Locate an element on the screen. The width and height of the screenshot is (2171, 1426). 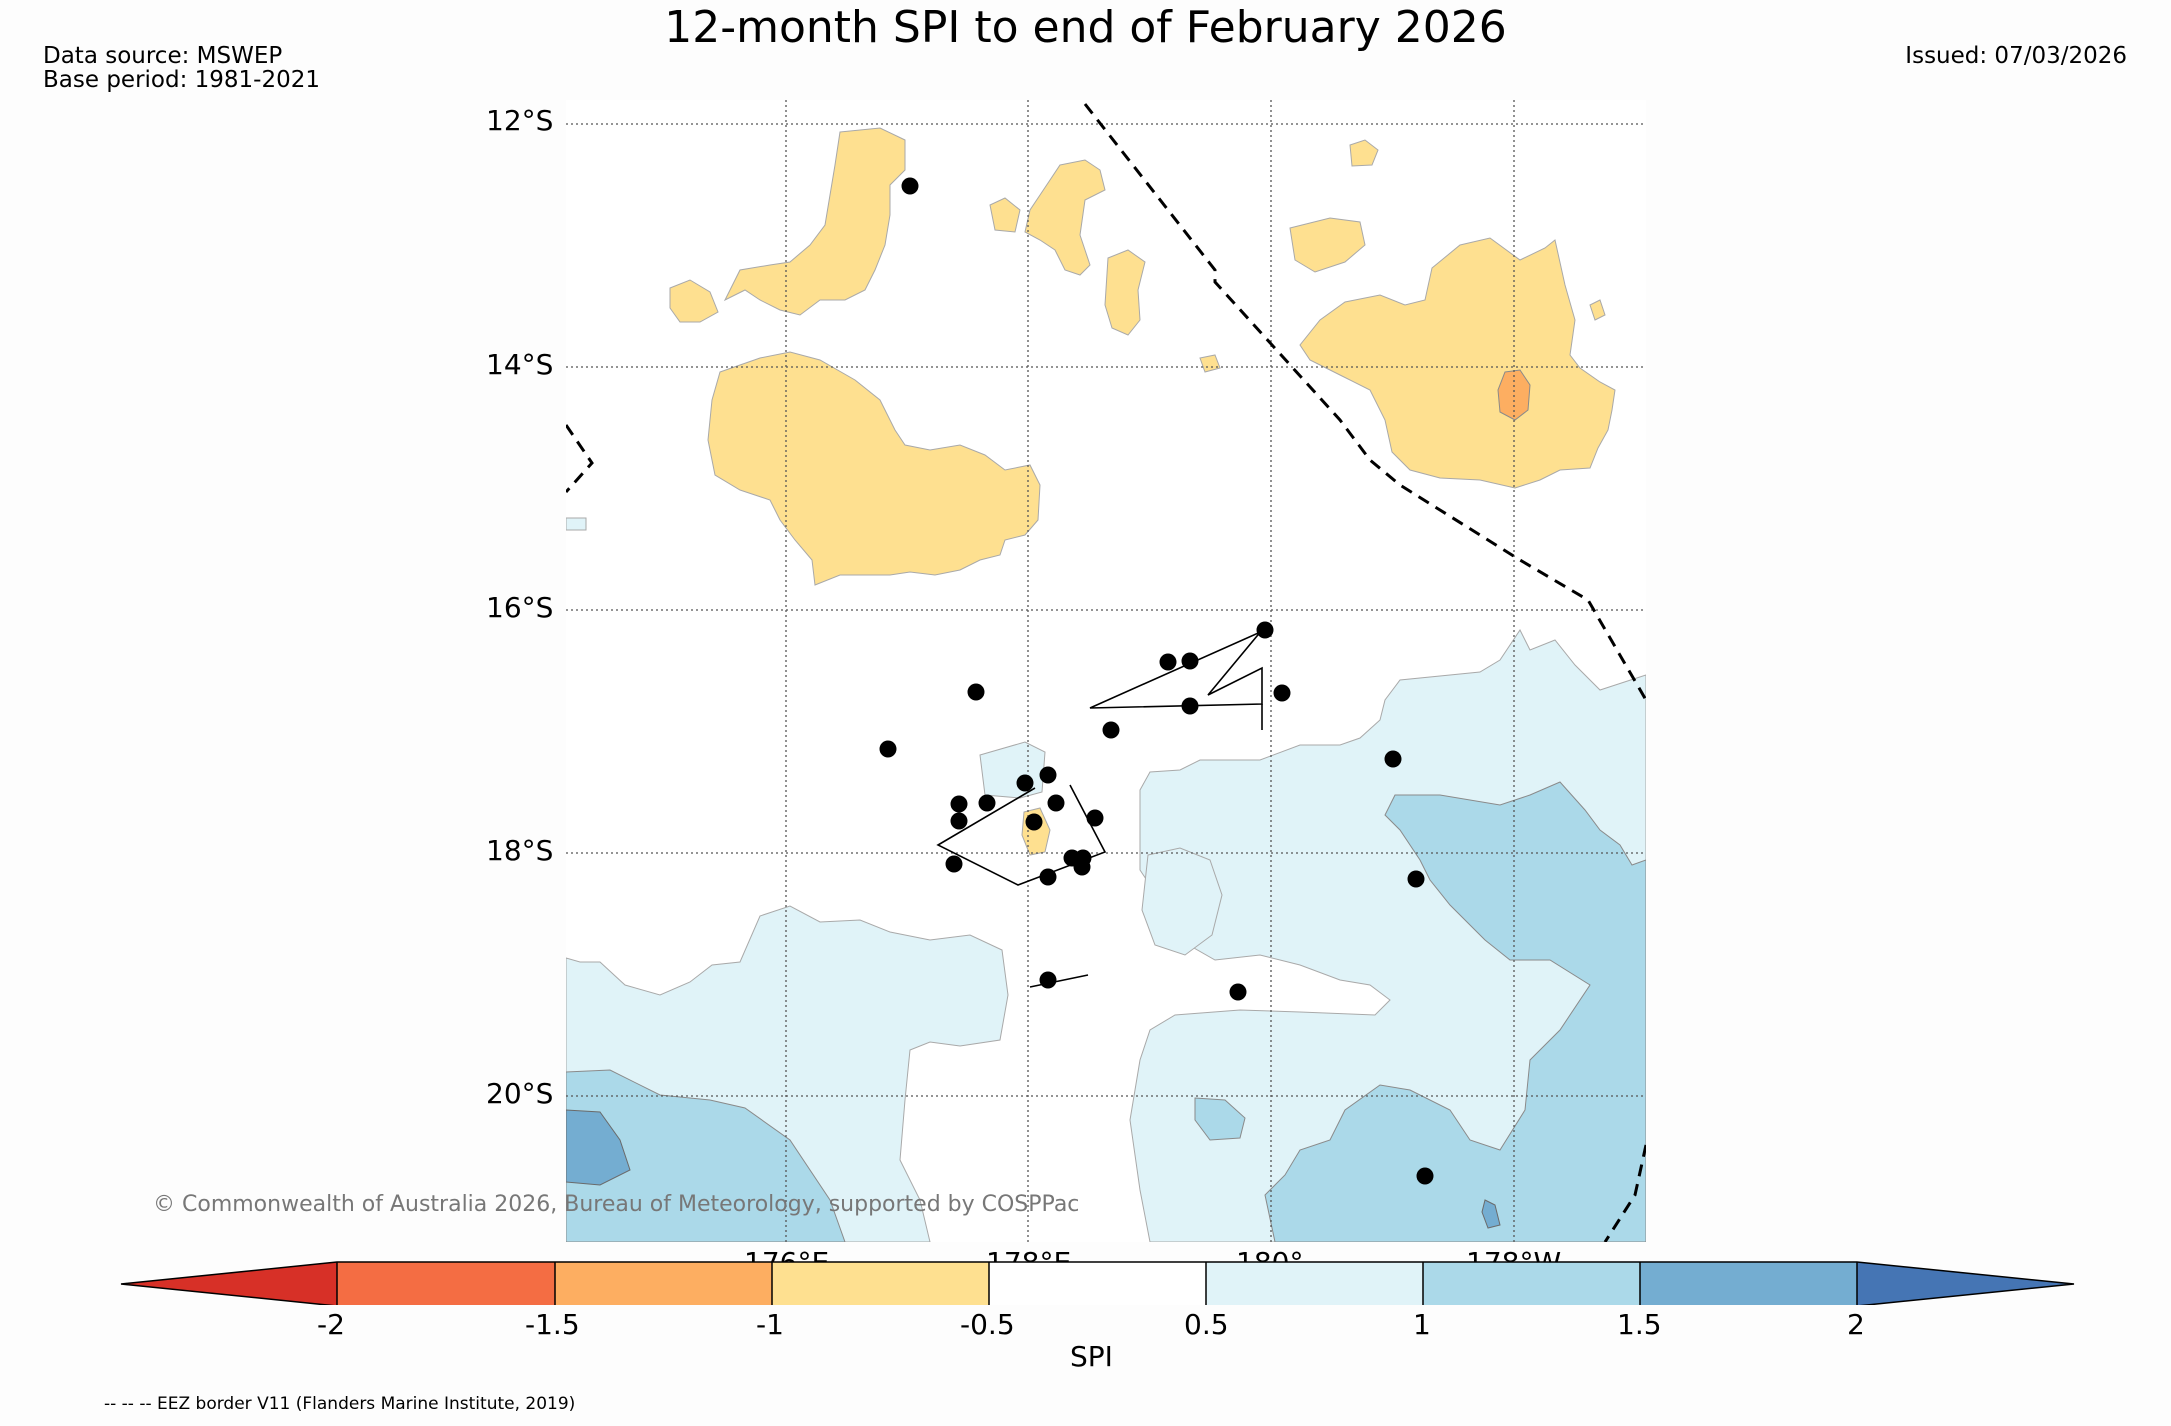
lat-label-12s: 12°S is located at coordinates (520, 120).